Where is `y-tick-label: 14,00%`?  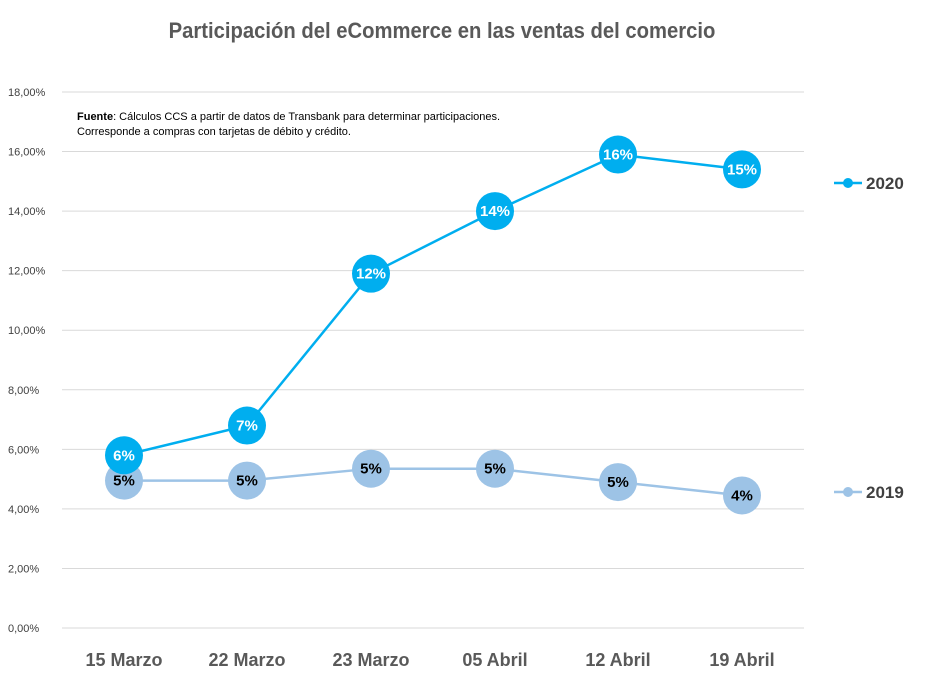
y-tick-label: 14,00% is located at coordinates (27, 212).